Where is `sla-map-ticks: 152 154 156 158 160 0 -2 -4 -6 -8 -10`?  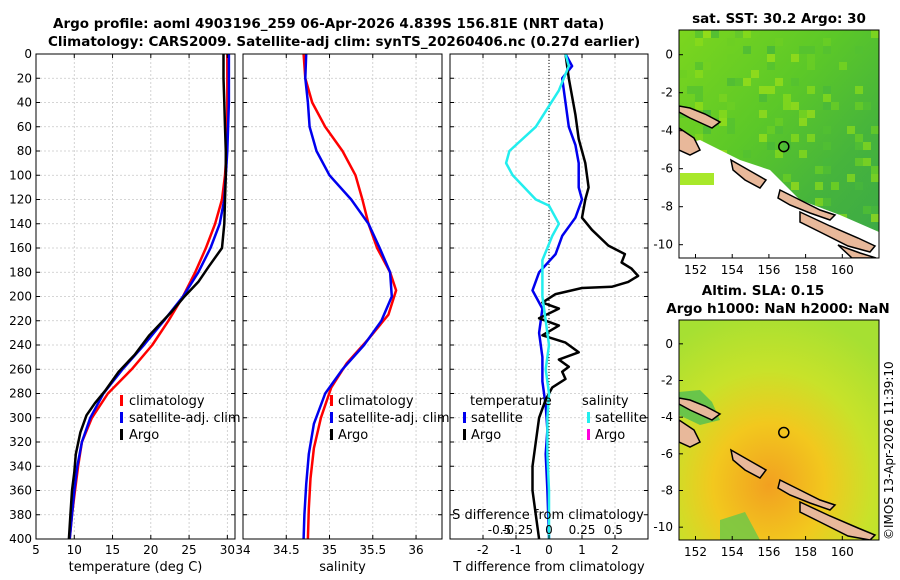 sla-map-ticks: 152 154 156 158 160 0 -2 -4 -6 -8 -10 is located at coordinates (753, 448).